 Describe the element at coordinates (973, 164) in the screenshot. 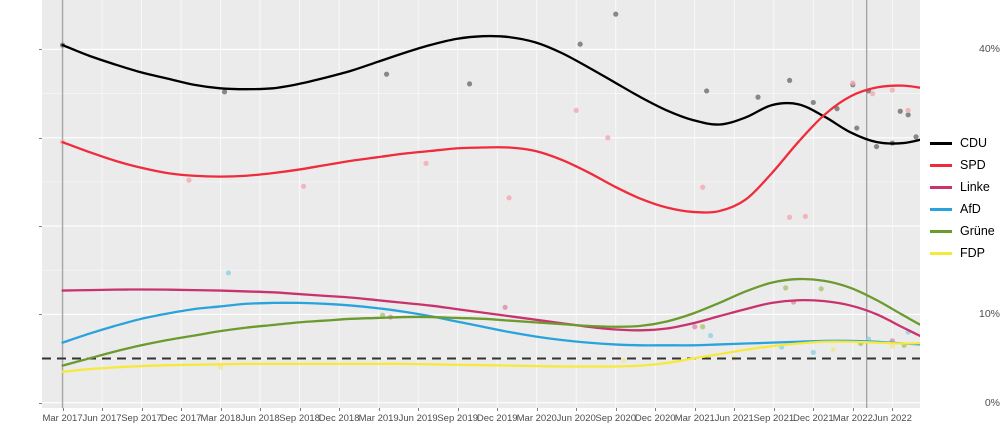

I see `legend-label: SPD` at that location.